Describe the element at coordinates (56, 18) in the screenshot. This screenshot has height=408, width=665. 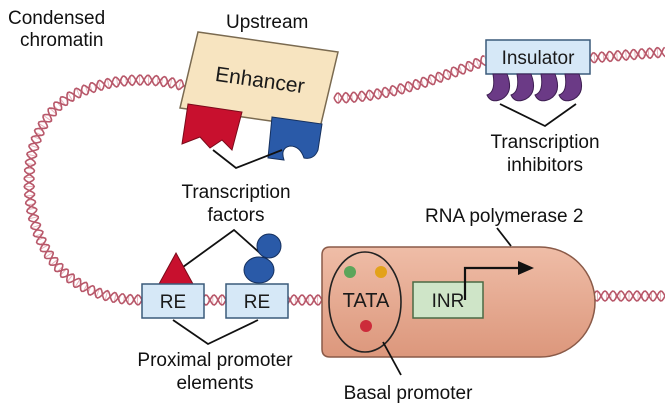
I see `condensed-chromatin-label-1: Condensed` at that location.